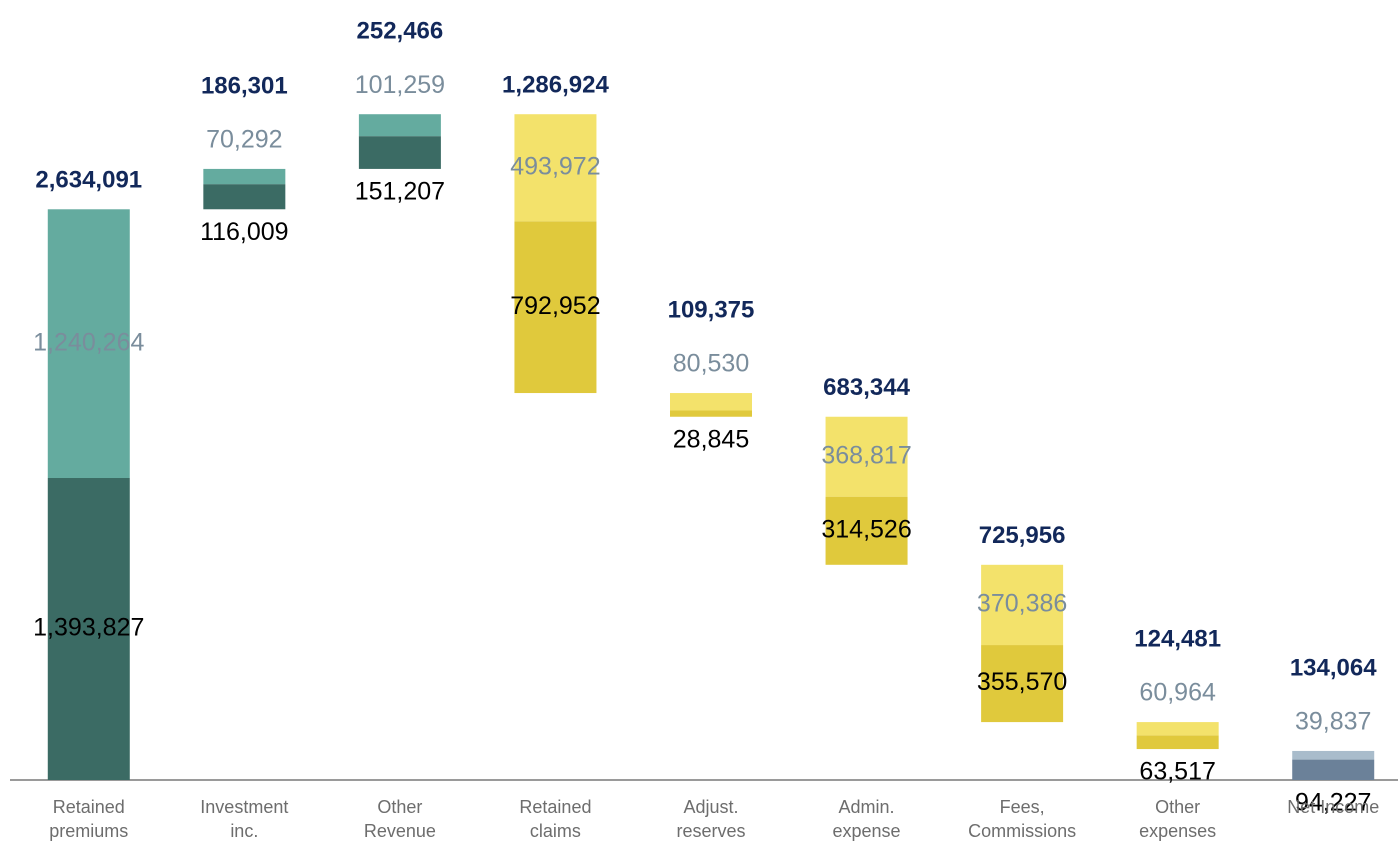  Describe the element at coordinates (244, 232) in the screenshot. I see `bottom-value-label: 116,009` at that location.